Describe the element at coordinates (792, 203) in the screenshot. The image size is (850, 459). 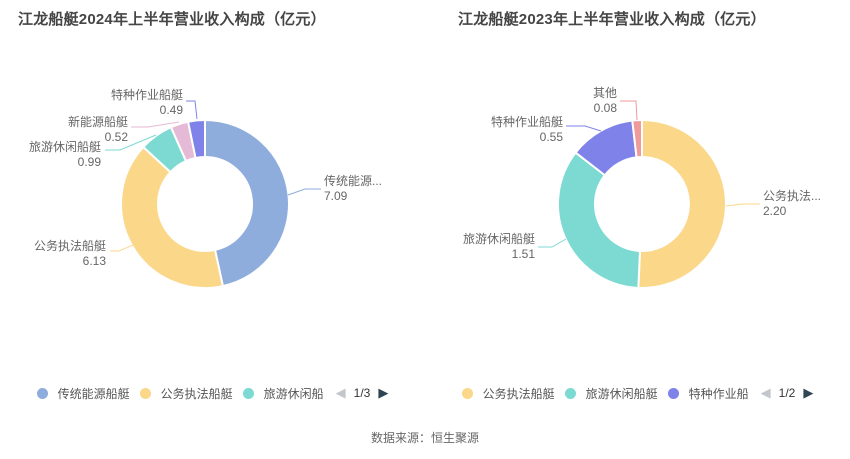
I see `slice-label-law-enforcement: 公务执法... 2.20` at that location.